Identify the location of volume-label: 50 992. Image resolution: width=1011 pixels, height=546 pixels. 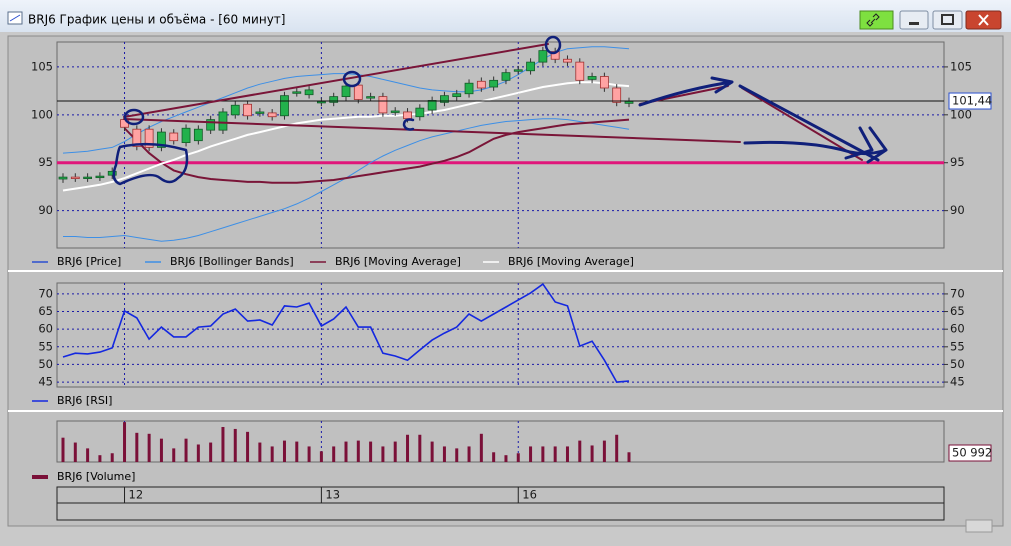
(972, 453).